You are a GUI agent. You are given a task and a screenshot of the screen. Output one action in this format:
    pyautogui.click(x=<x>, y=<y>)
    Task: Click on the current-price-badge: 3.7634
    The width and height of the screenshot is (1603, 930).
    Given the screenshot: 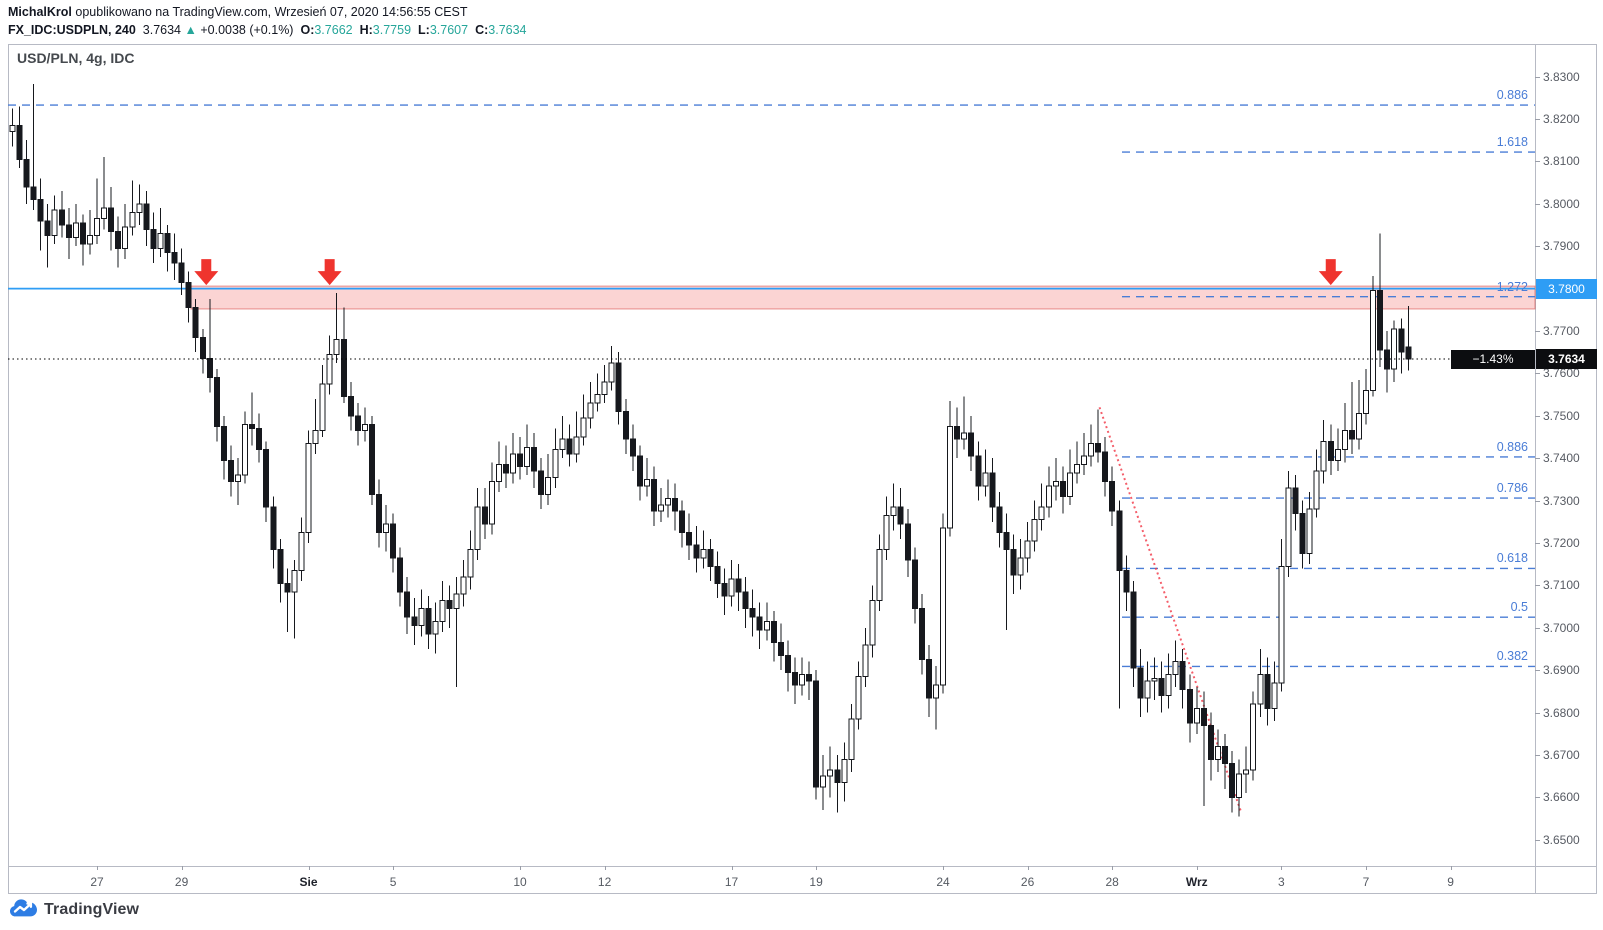 What is the action you would take?
    pyautogui.click(x=1566, y=359)
    